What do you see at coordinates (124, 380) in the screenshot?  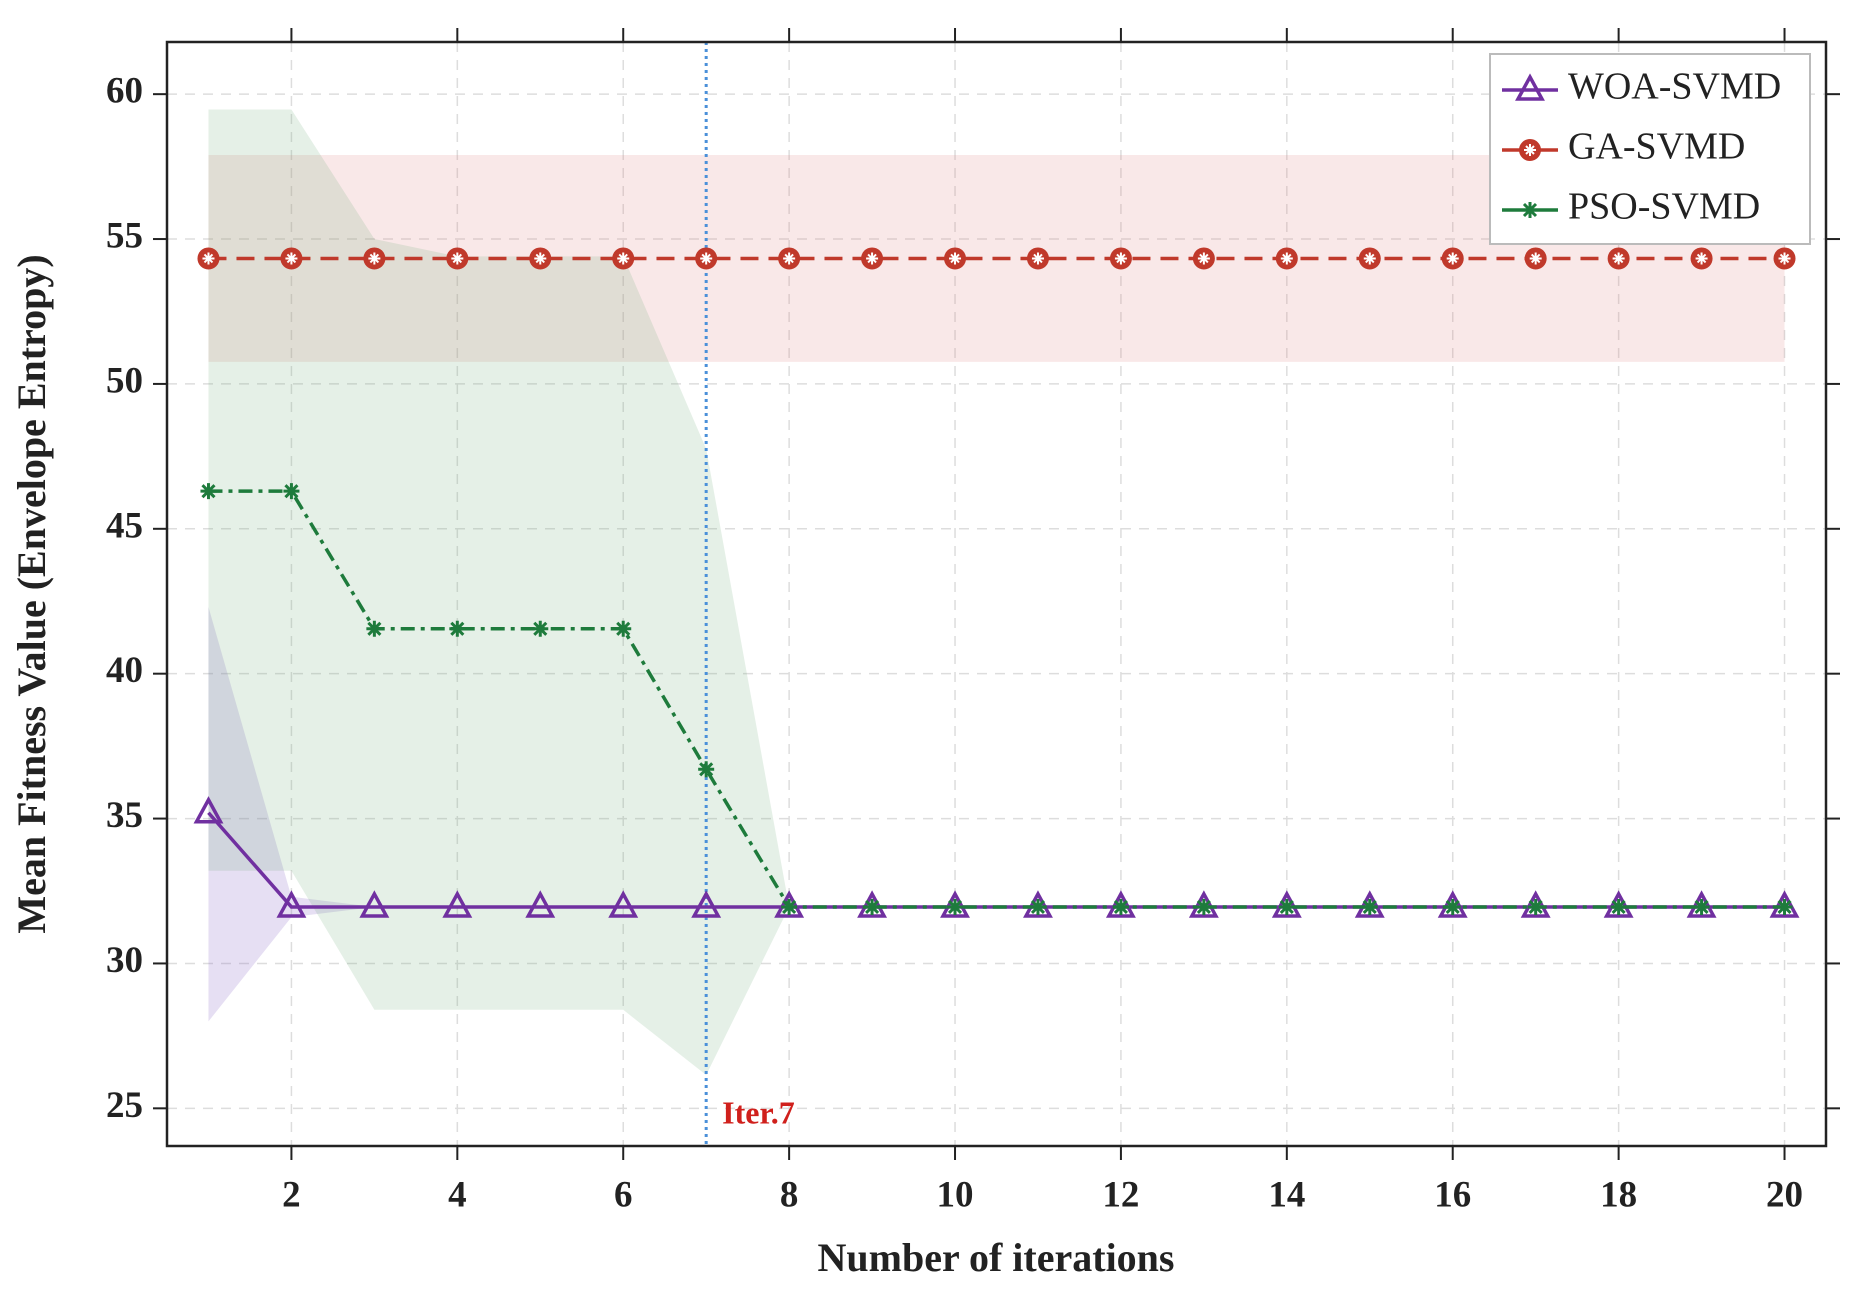 I see `y-tick-label: 50` at bounding box center [124, 380].